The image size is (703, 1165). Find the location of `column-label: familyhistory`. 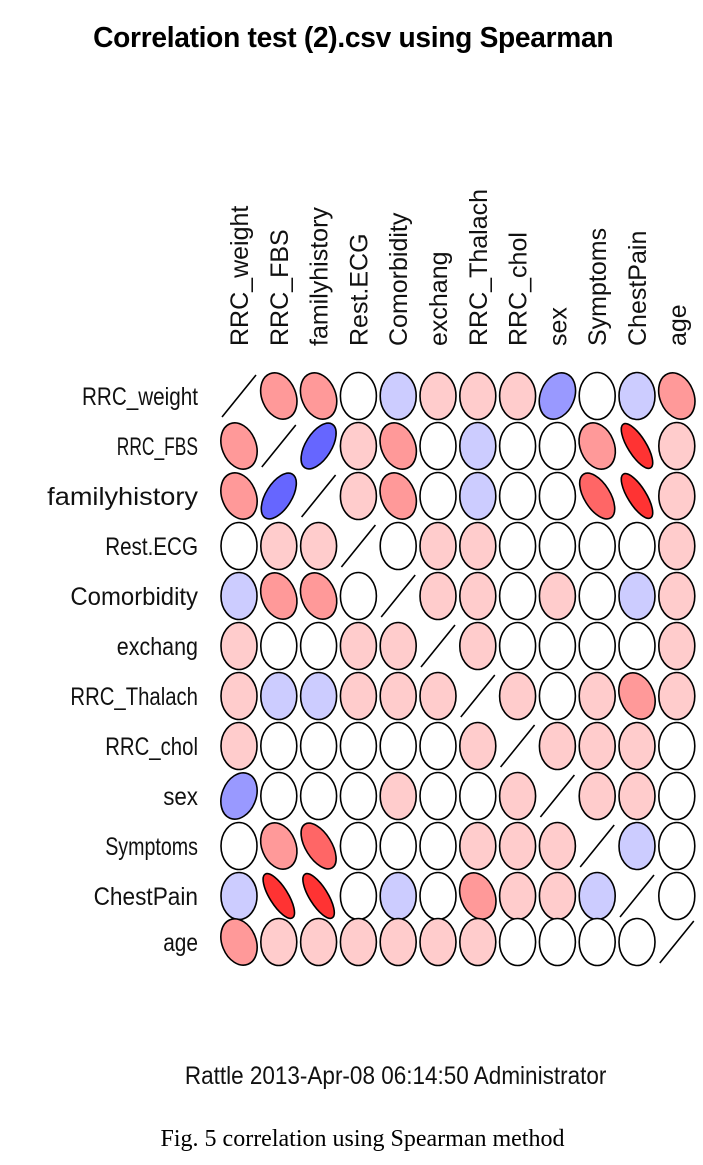

column-label: familyhistory is located at coordinates (320, 276).